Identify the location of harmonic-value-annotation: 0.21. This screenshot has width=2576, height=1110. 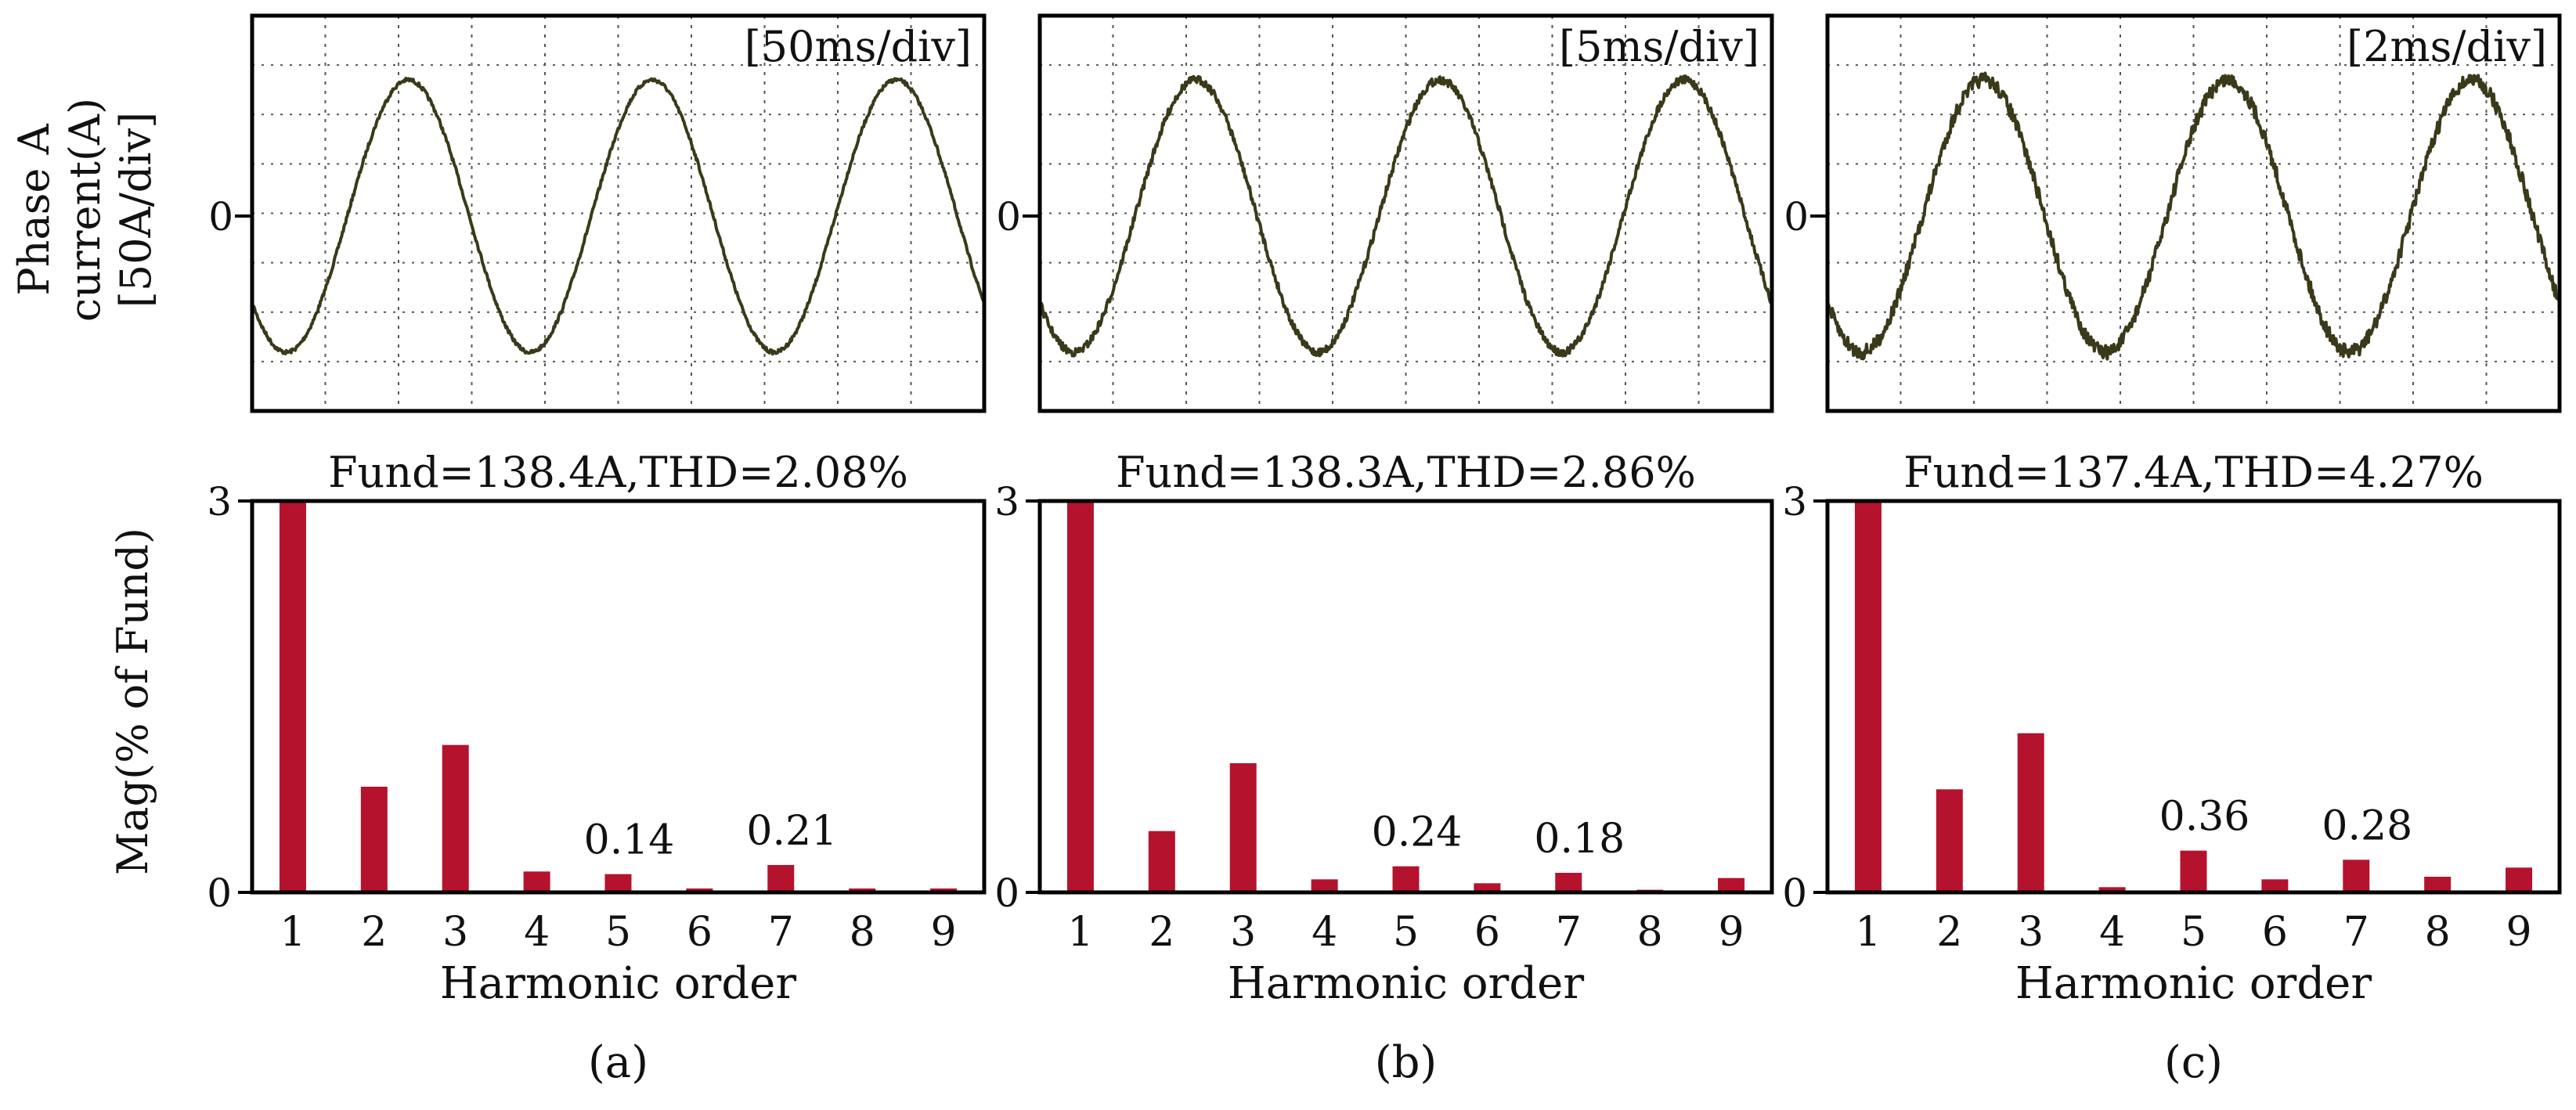
(791, 831).